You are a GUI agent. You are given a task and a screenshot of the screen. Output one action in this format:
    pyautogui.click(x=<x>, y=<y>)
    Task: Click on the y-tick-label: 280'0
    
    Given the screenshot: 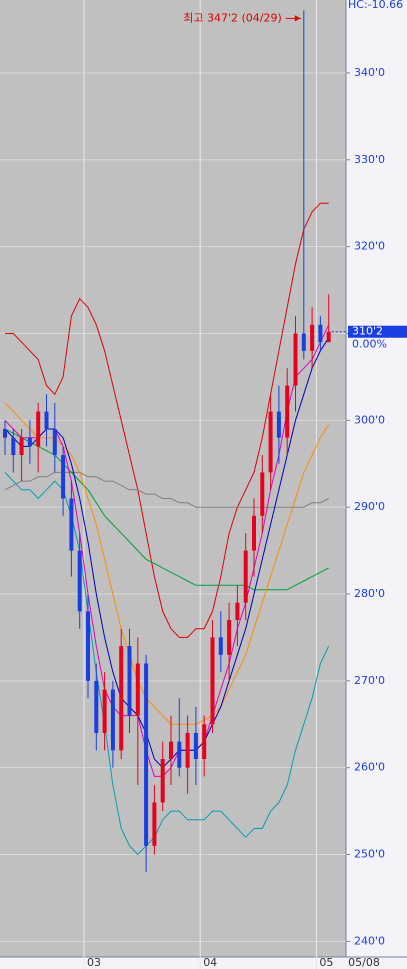 What is the action you would take?
    pyautogui.click(x=369, y=593)
    